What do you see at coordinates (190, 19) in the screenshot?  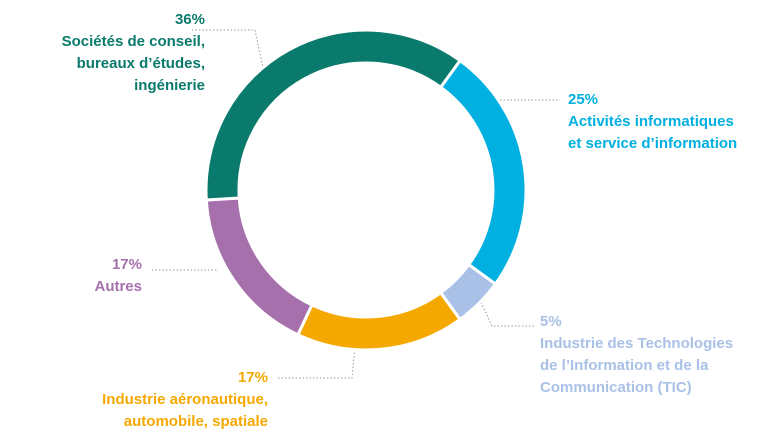 I see `percent-label: 36%` at bounding box center [190, 19].